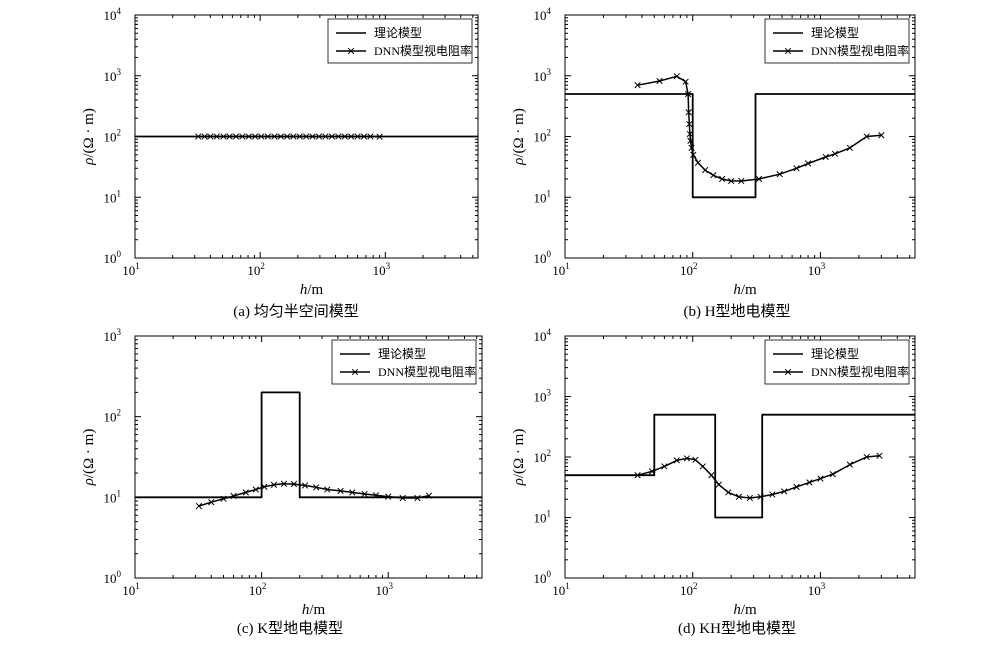 The image size is (1000, 646). Describe the element at coordinates (119, 133) in the screenshot. I see `y-tick-exponent: 2` at that location.